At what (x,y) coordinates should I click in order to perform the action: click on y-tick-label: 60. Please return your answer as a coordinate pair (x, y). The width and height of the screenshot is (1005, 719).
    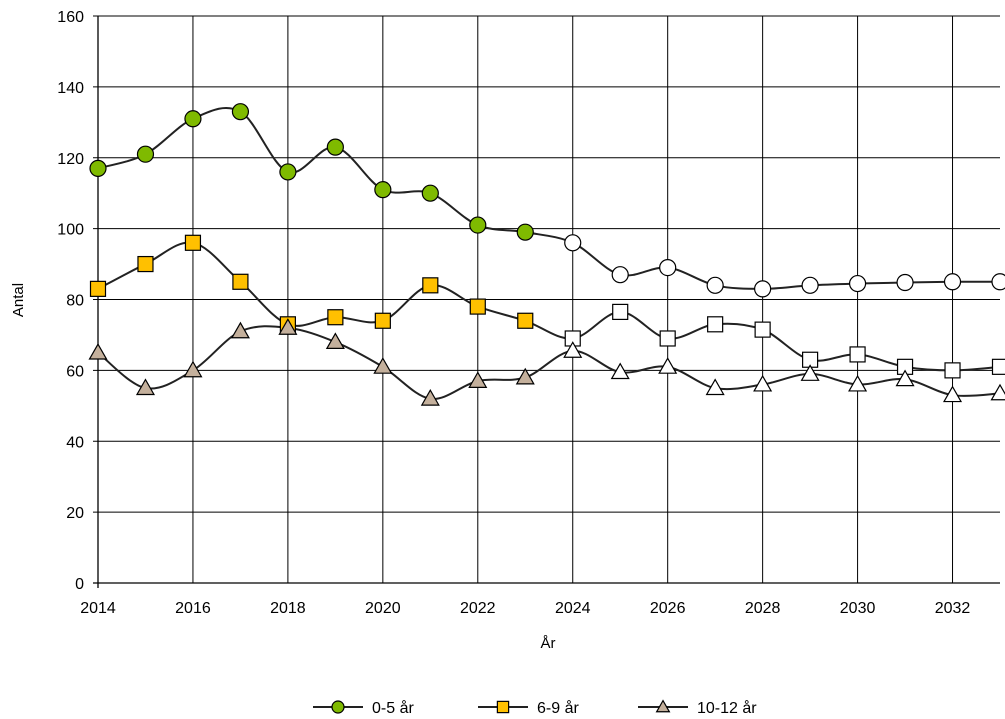
    Looking at the image, I should click on (75, 371).